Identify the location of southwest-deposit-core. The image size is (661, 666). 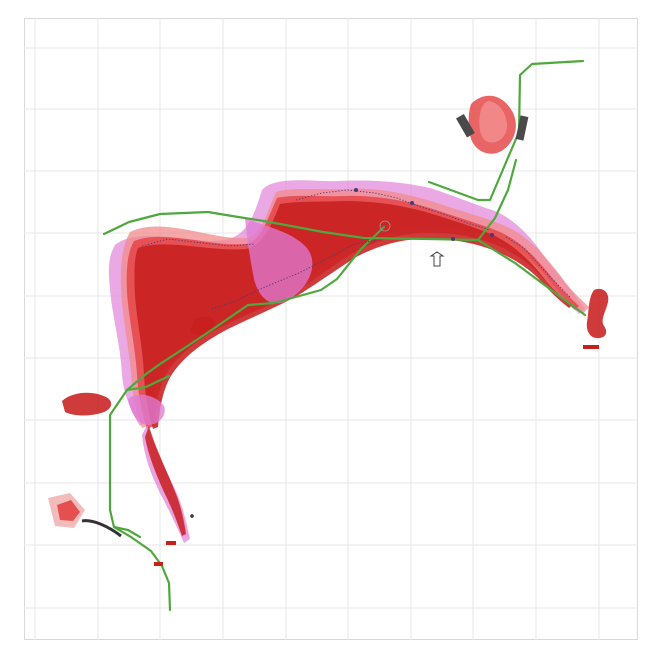
(68, 510).